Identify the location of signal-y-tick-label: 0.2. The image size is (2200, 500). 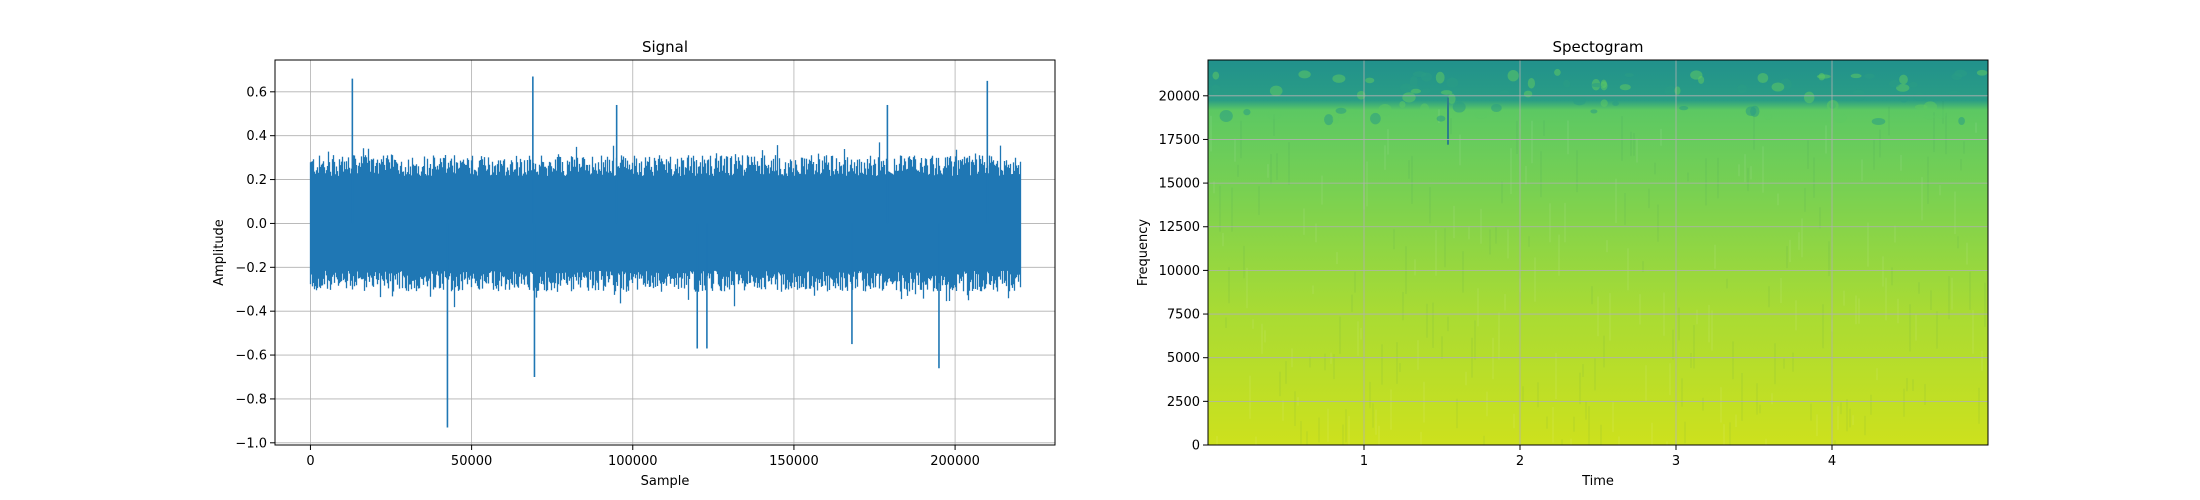
(256, 180).